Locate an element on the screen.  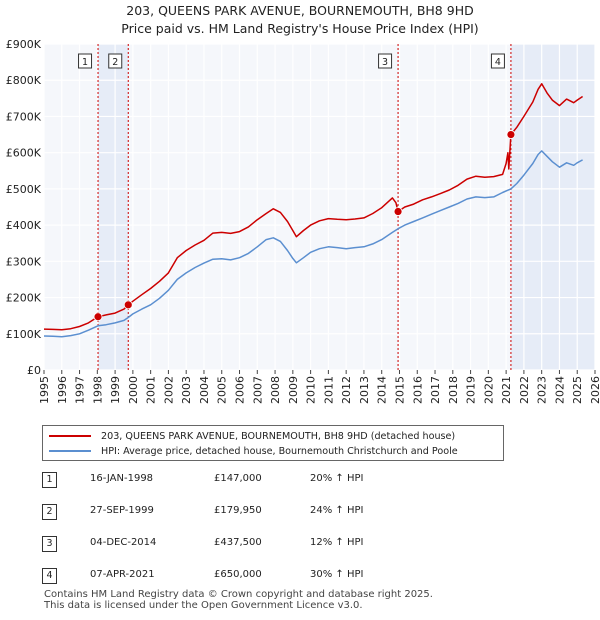
sale-number-badge: 1 is located at coordinates (49, 480).